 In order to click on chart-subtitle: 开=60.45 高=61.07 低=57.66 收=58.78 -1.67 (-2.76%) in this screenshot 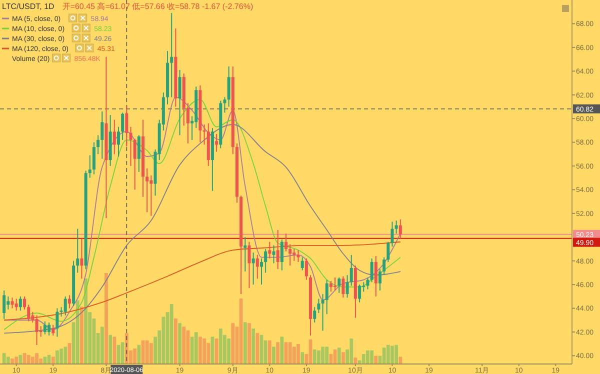, I will do `click(158, 6)`.